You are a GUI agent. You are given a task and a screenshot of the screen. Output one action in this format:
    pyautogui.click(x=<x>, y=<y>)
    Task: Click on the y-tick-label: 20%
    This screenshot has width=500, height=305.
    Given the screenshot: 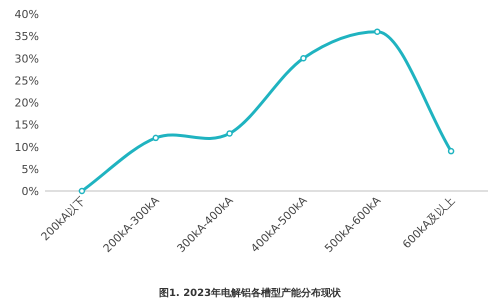 What is the action you would take?
    pyautogui.click(x=26, y=103)
    